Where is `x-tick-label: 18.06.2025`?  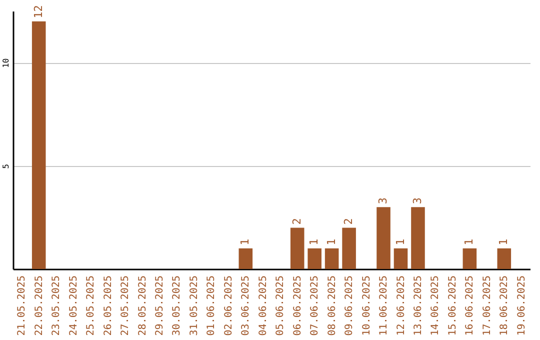
x-tick-label: 18.06.2025 is located at coordinates (504, 306).